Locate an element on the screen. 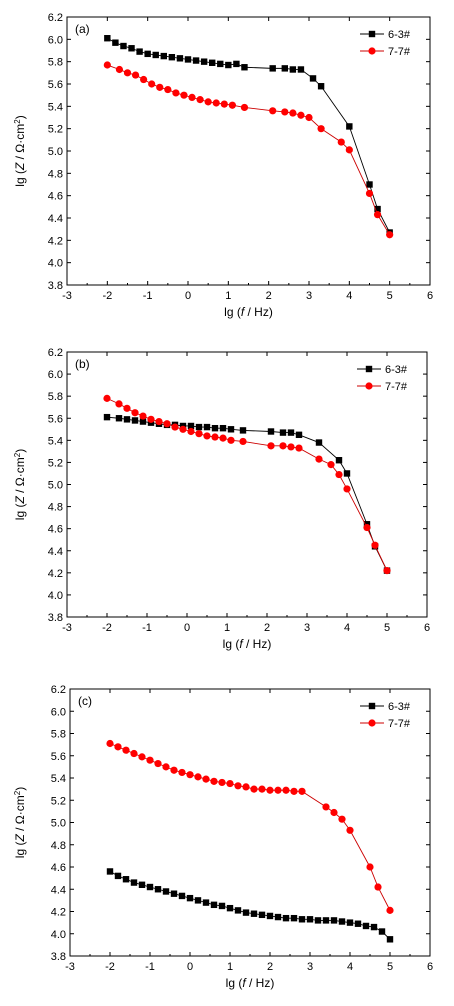  y-tick-label: 5.0 is located at coordinates (55, 152).